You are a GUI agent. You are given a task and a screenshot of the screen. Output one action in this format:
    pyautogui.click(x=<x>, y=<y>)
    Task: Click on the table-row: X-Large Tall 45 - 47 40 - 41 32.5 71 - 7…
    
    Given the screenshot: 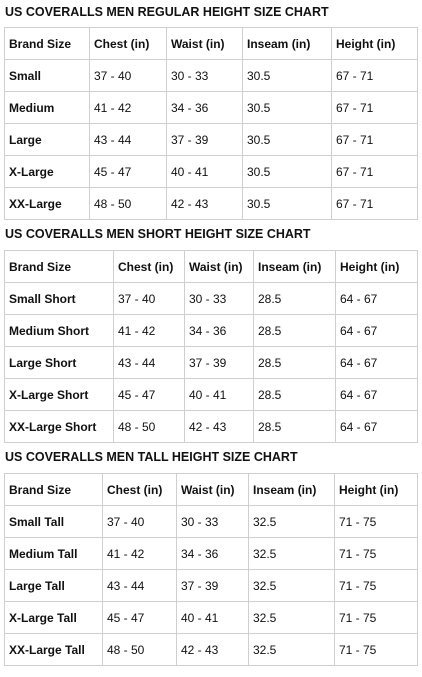 What is the action you would take?
    pyautogui.click(x=211, y=617)
    